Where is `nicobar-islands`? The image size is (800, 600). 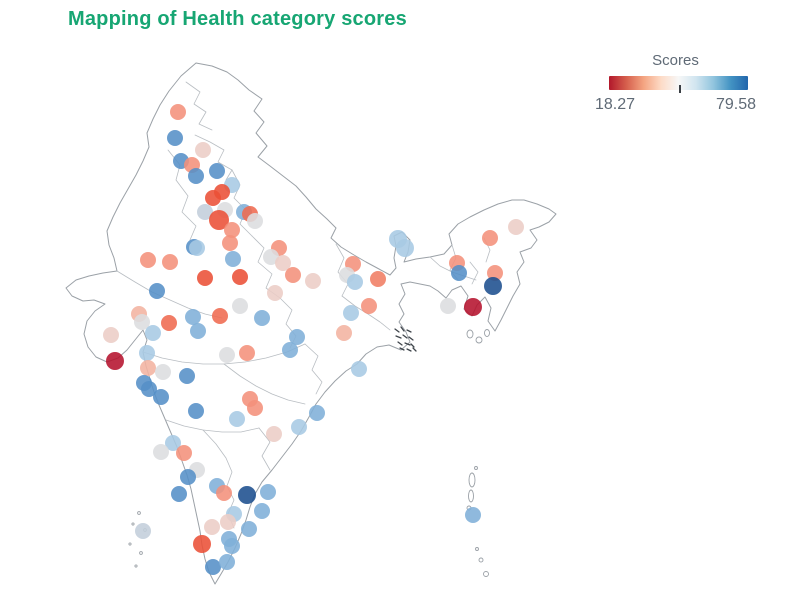 nicobar-islands is located at coordinates (482, 562).